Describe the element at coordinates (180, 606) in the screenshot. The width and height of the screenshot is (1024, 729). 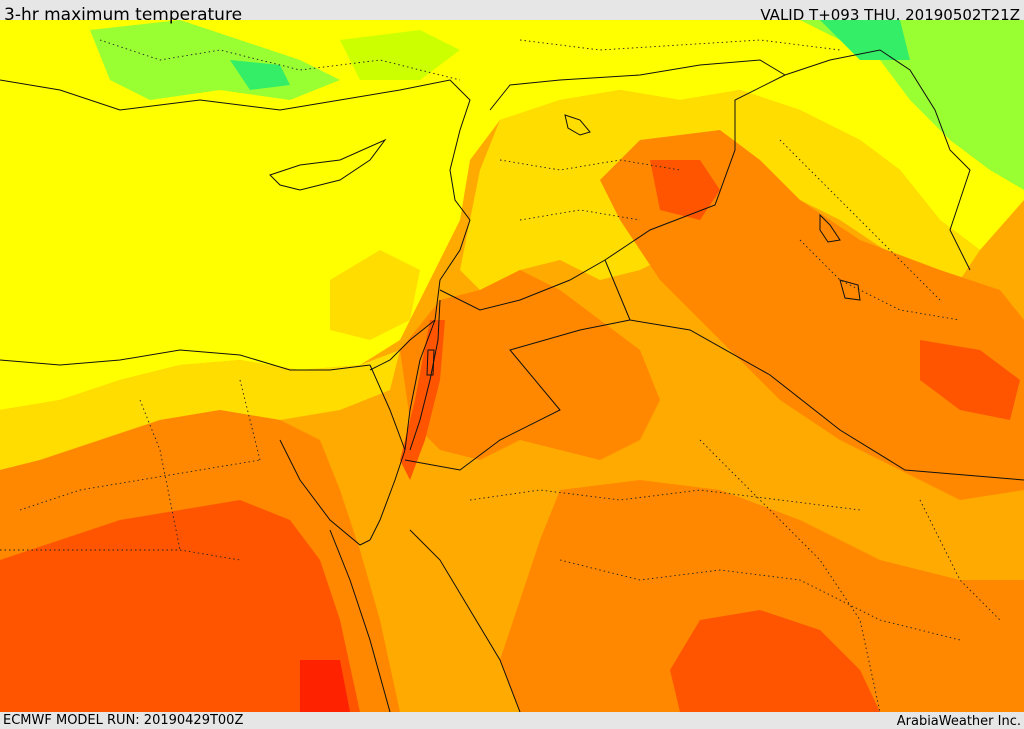
I see `temperature-zone-red-orange-egypt` at that location.